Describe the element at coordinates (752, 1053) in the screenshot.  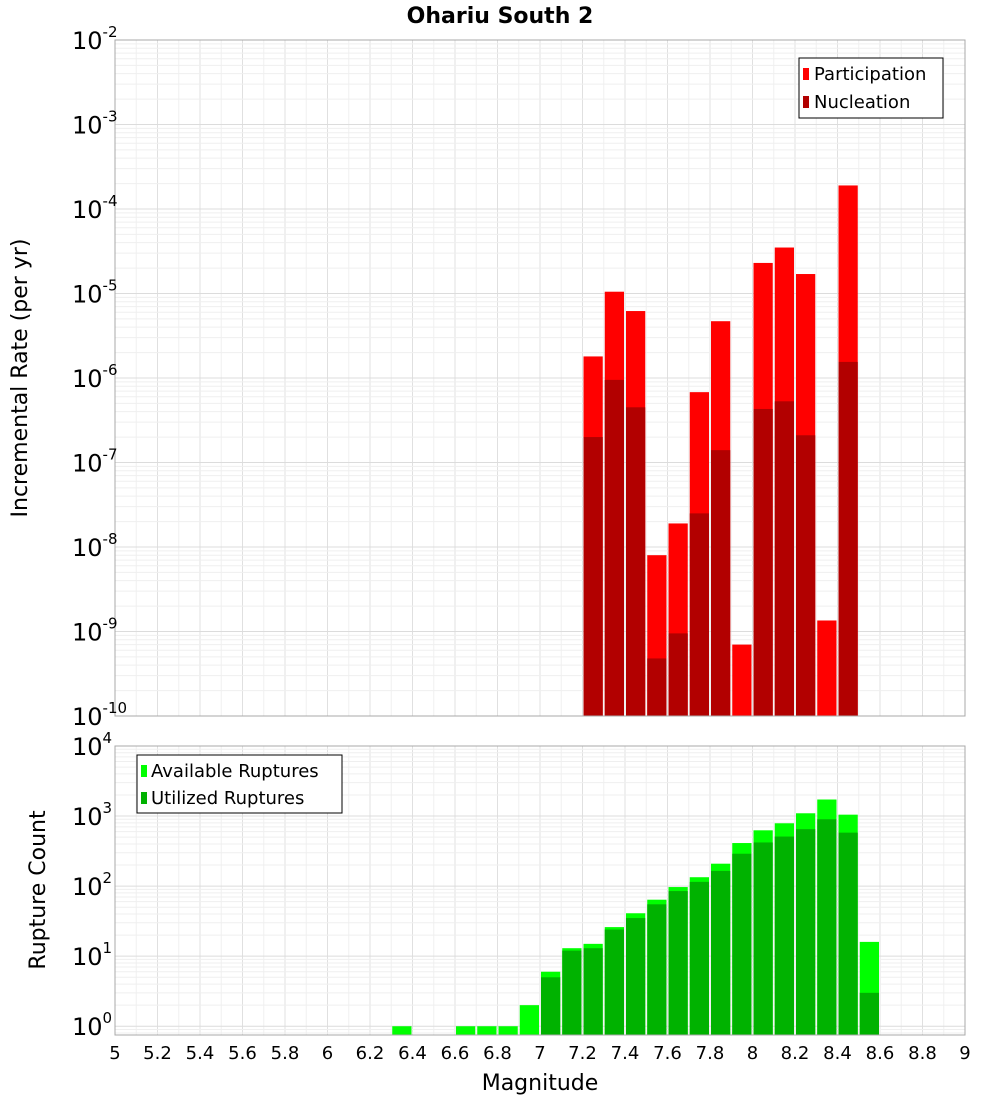
I see `x-tick-label: 8` at that location.